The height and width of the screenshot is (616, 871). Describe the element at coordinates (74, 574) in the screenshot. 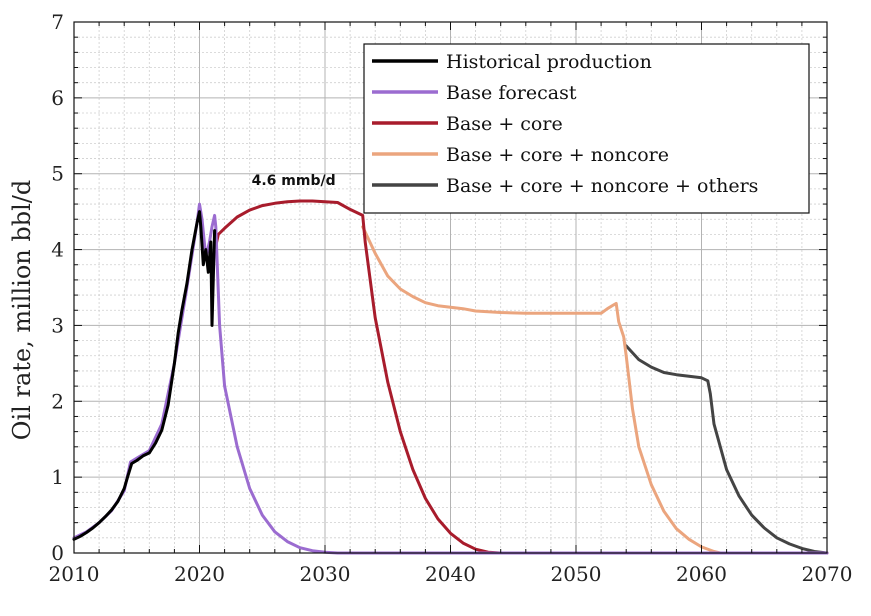

I see `x-tick-label: 2010` at that location.